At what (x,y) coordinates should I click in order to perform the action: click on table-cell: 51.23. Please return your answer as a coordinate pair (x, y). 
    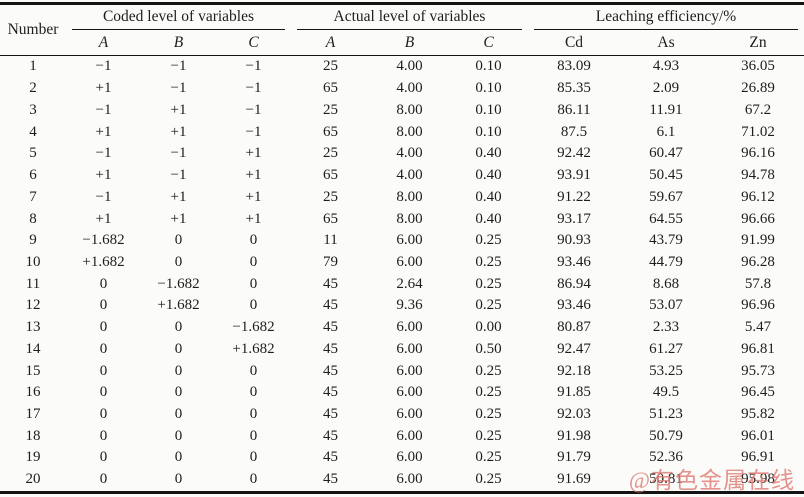
    Looking at the image, I should click on (666, 414).